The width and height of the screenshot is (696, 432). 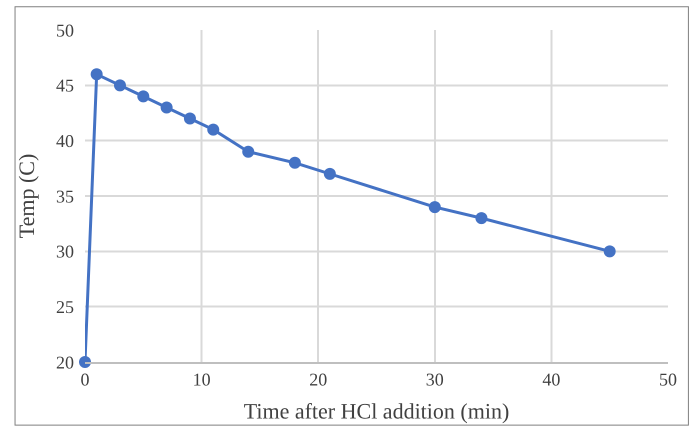 What do you see at coordinates (65, 86) in the screenshot?
I see `y-tick-label: 45` at bounding box center [65, 86].